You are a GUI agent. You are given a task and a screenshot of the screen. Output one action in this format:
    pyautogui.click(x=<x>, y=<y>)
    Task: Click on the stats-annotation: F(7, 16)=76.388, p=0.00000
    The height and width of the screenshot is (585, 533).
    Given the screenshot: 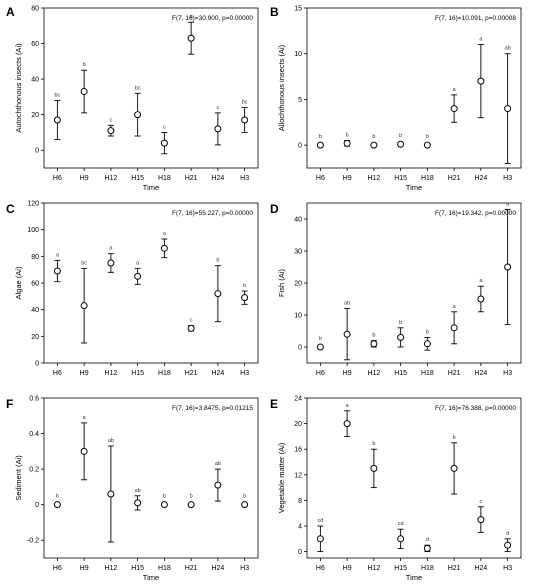 What is the action you would take?
    pyautogui.click(x=475, y=408)
    